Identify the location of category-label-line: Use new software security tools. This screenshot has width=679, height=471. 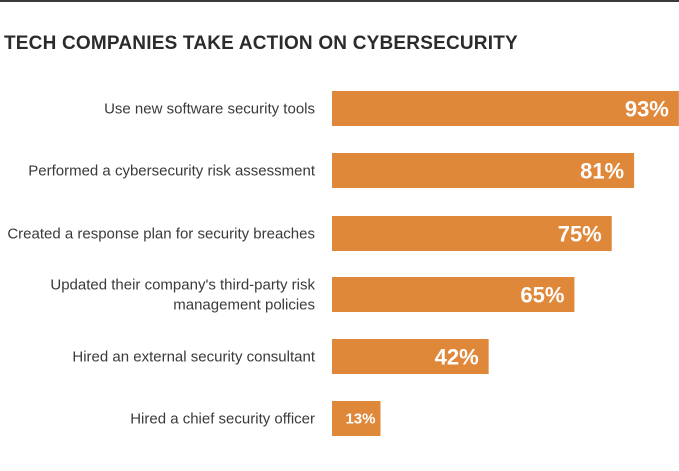
(209, 109).